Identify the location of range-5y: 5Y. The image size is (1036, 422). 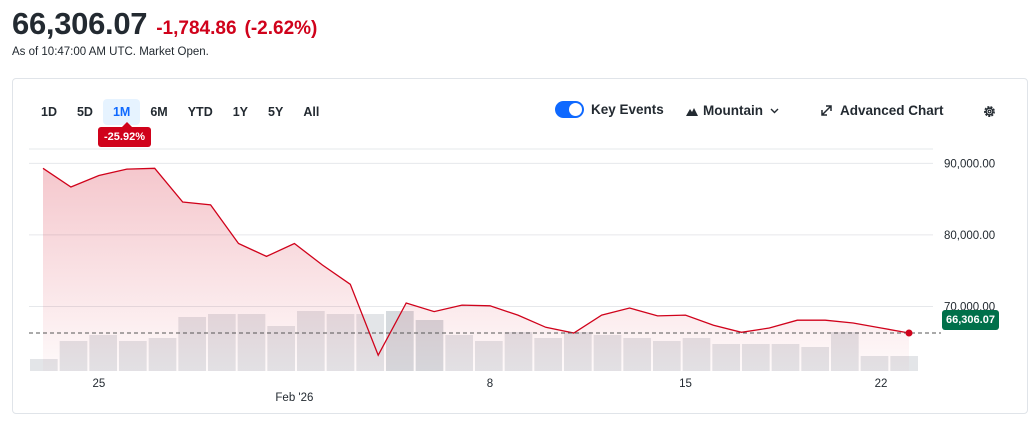
(276, 112).